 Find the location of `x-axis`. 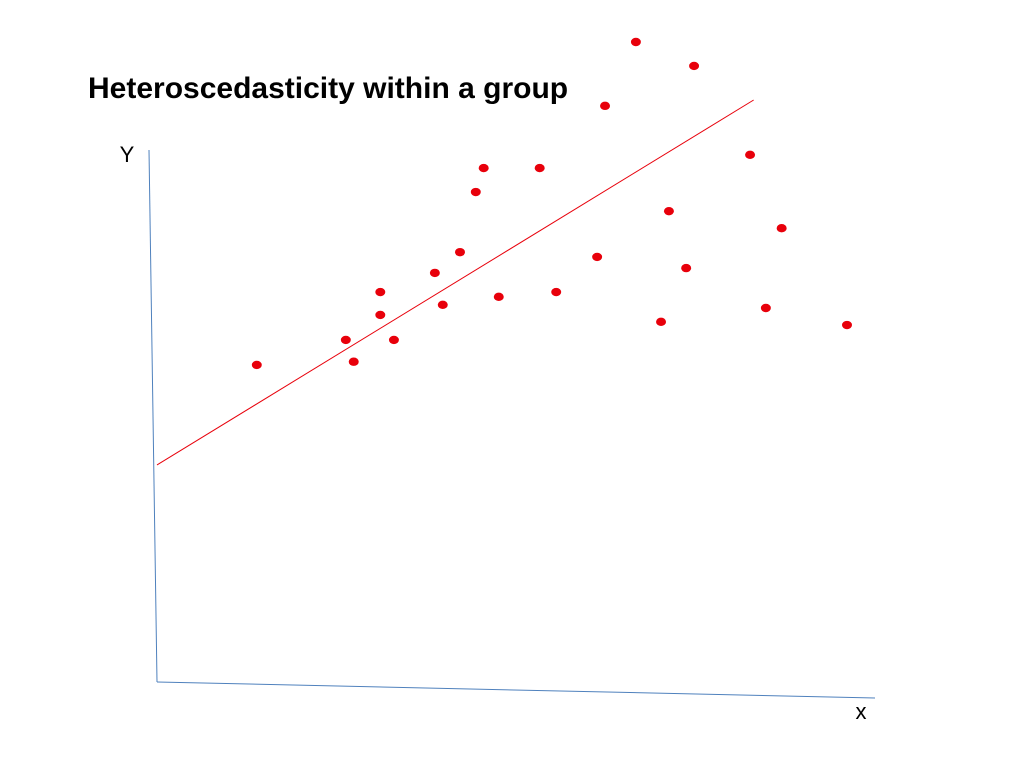

x-axis is located at coordinates (516, 690).